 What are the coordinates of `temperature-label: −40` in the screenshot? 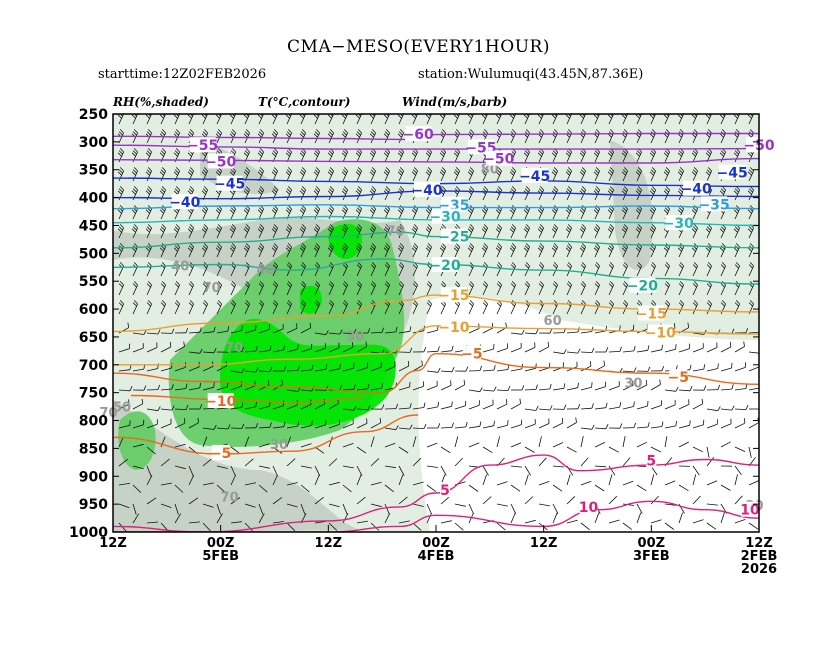 It's located at (696, 190).